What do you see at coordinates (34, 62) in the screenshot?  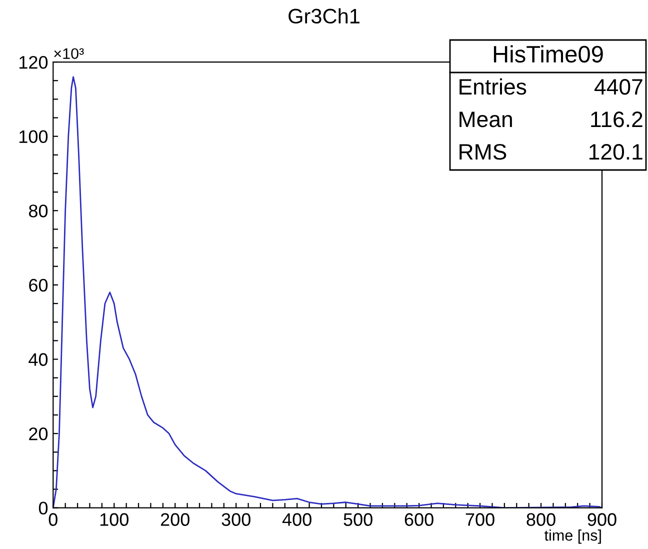 I see `y-tick-label: 120` at bounding box center [34, 62].